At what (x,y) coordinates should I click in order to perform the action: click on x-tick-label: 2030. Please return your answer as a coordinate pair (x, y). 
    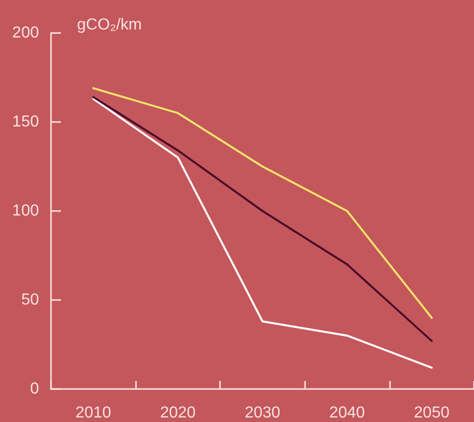
    Looking at the image, I should click on (262, 413).